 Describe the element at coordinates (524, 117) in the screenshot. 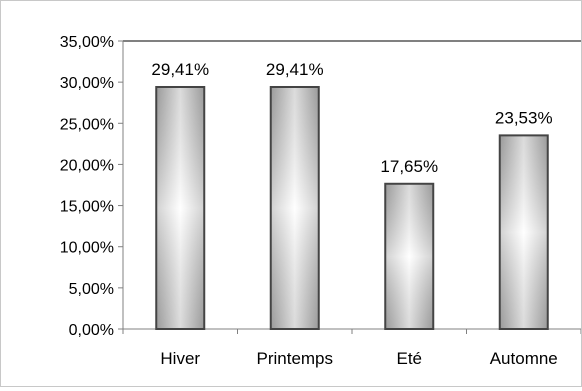

I see `data-label: 23,53%` at that location.